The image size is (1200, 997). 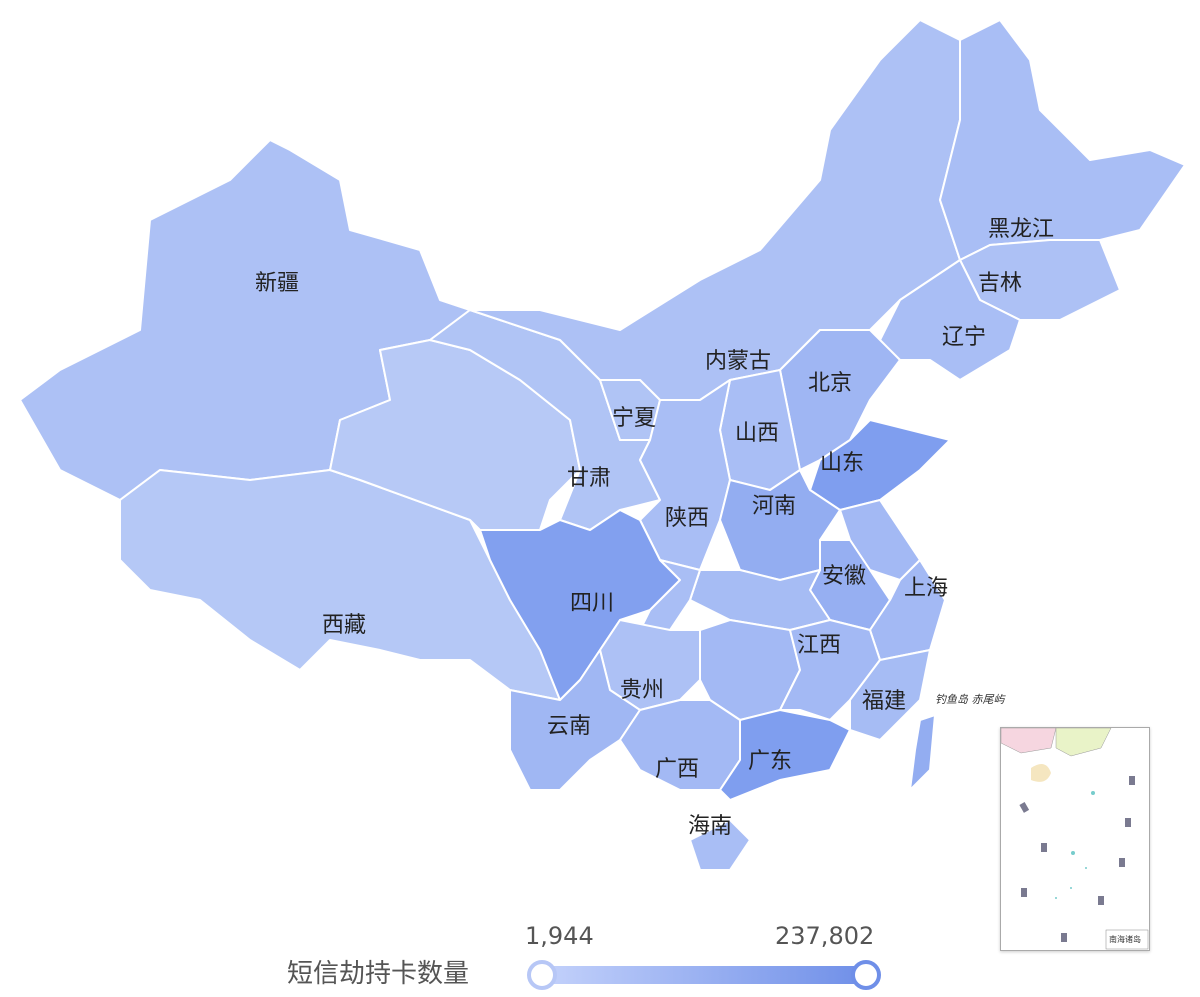 What do you see at coordinates (542, 975) in the screenshot?
I see `legend-min-handle` at bounding box center [542, 975].